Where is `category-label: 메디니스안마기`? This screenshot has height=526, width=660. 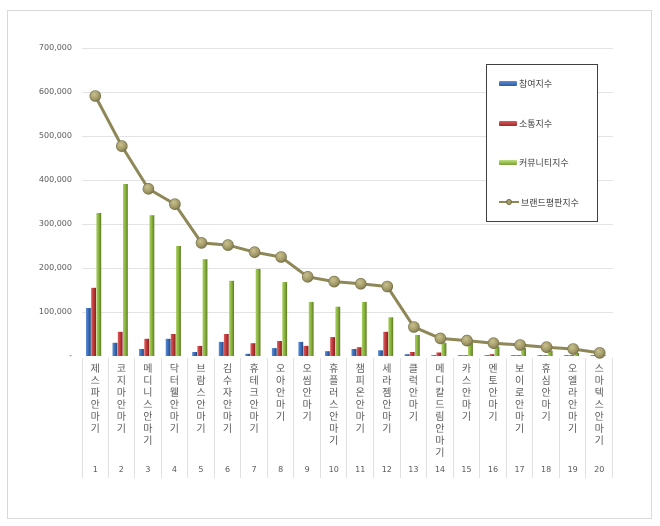 category-label: 메디니스안마기 is located at coordinates (148, 405).